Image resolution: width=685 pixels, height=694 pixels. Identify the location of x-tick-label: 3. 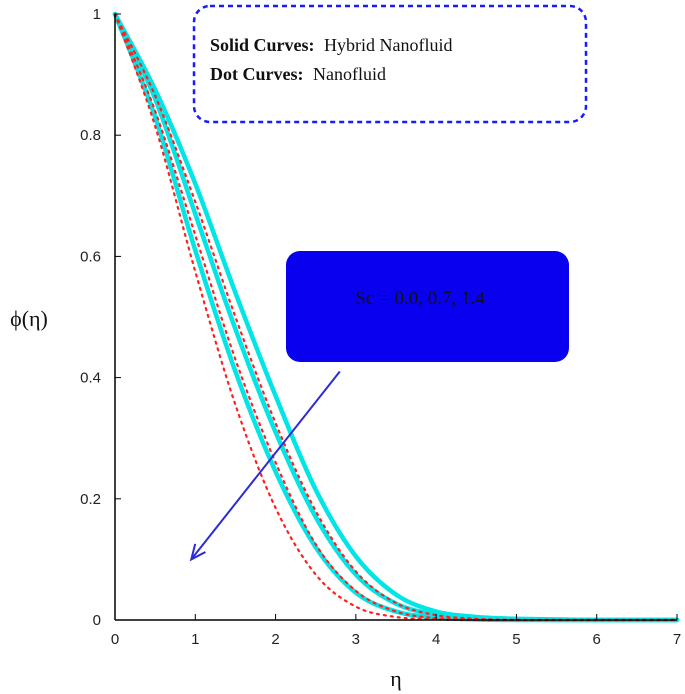
(356, 639).